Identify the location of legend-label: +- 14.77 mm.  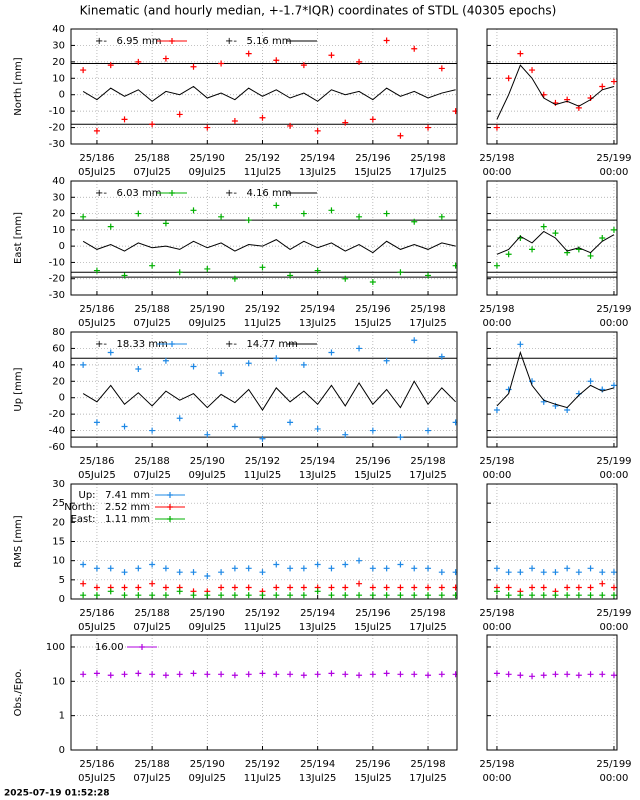
(261, 344).